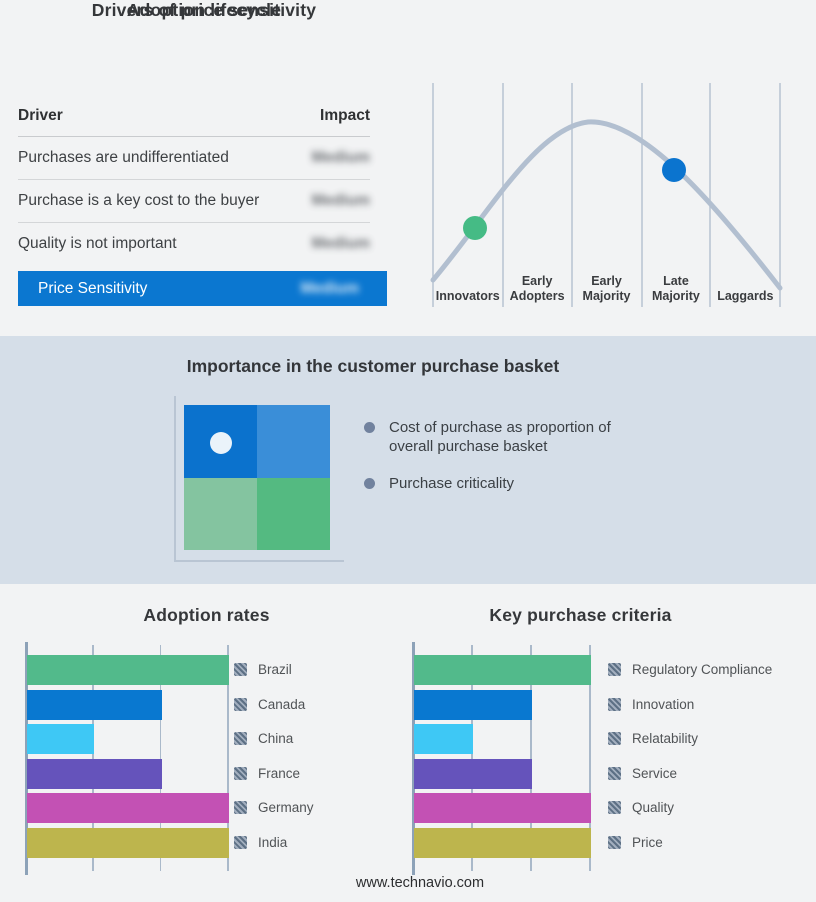 This screenshot has height=902, width=816. What do you see at coordinates (286, 808) in the screenshot?
I see `legend-label: Germany` at bounding box center [286, 808].